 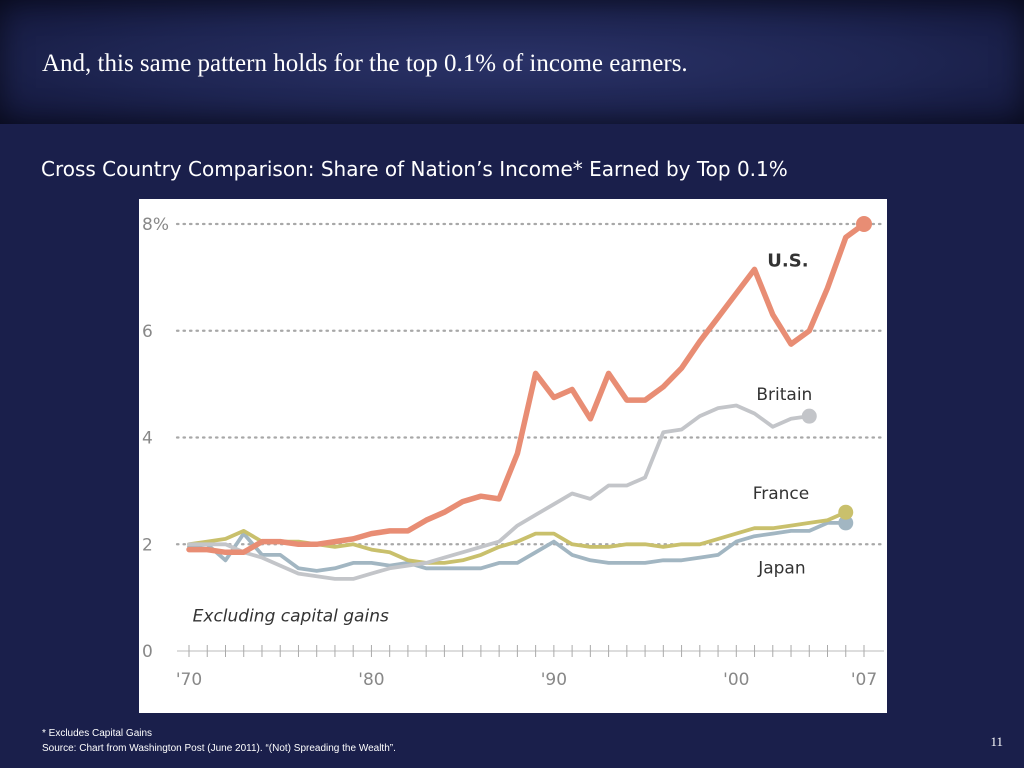 What do you see at coordinates (864, 224) in the screenshot?
I see `series-end-marker-u-s` at bounding box center [864, 224].